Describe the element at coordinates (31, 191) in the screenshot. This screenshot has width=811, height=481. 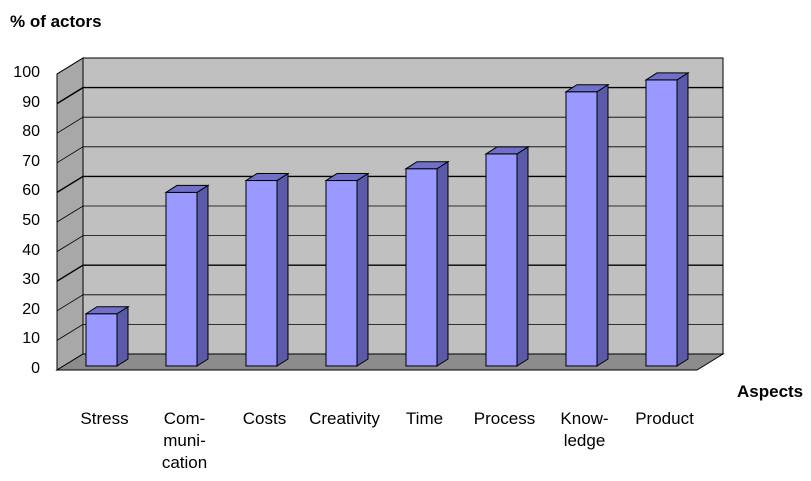
I see `y-tick-label: 60` at that location.